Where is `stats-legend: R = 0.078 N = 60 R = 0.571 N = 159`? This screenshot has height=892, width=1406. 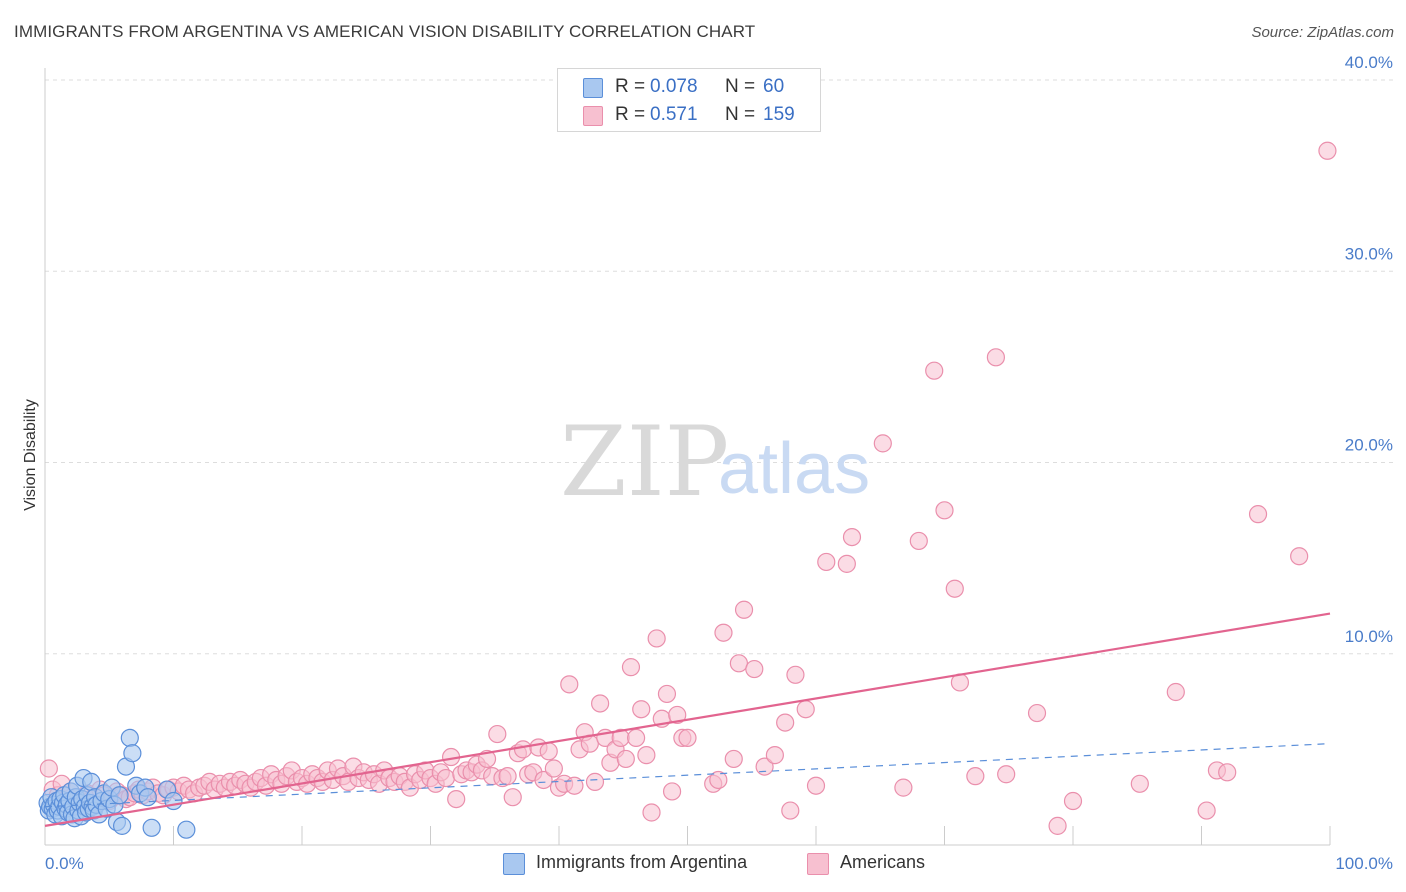
stats-legend: R = 0.078 N = 60 R = 0.571 N = 159 is located at coordinates (689, 100).